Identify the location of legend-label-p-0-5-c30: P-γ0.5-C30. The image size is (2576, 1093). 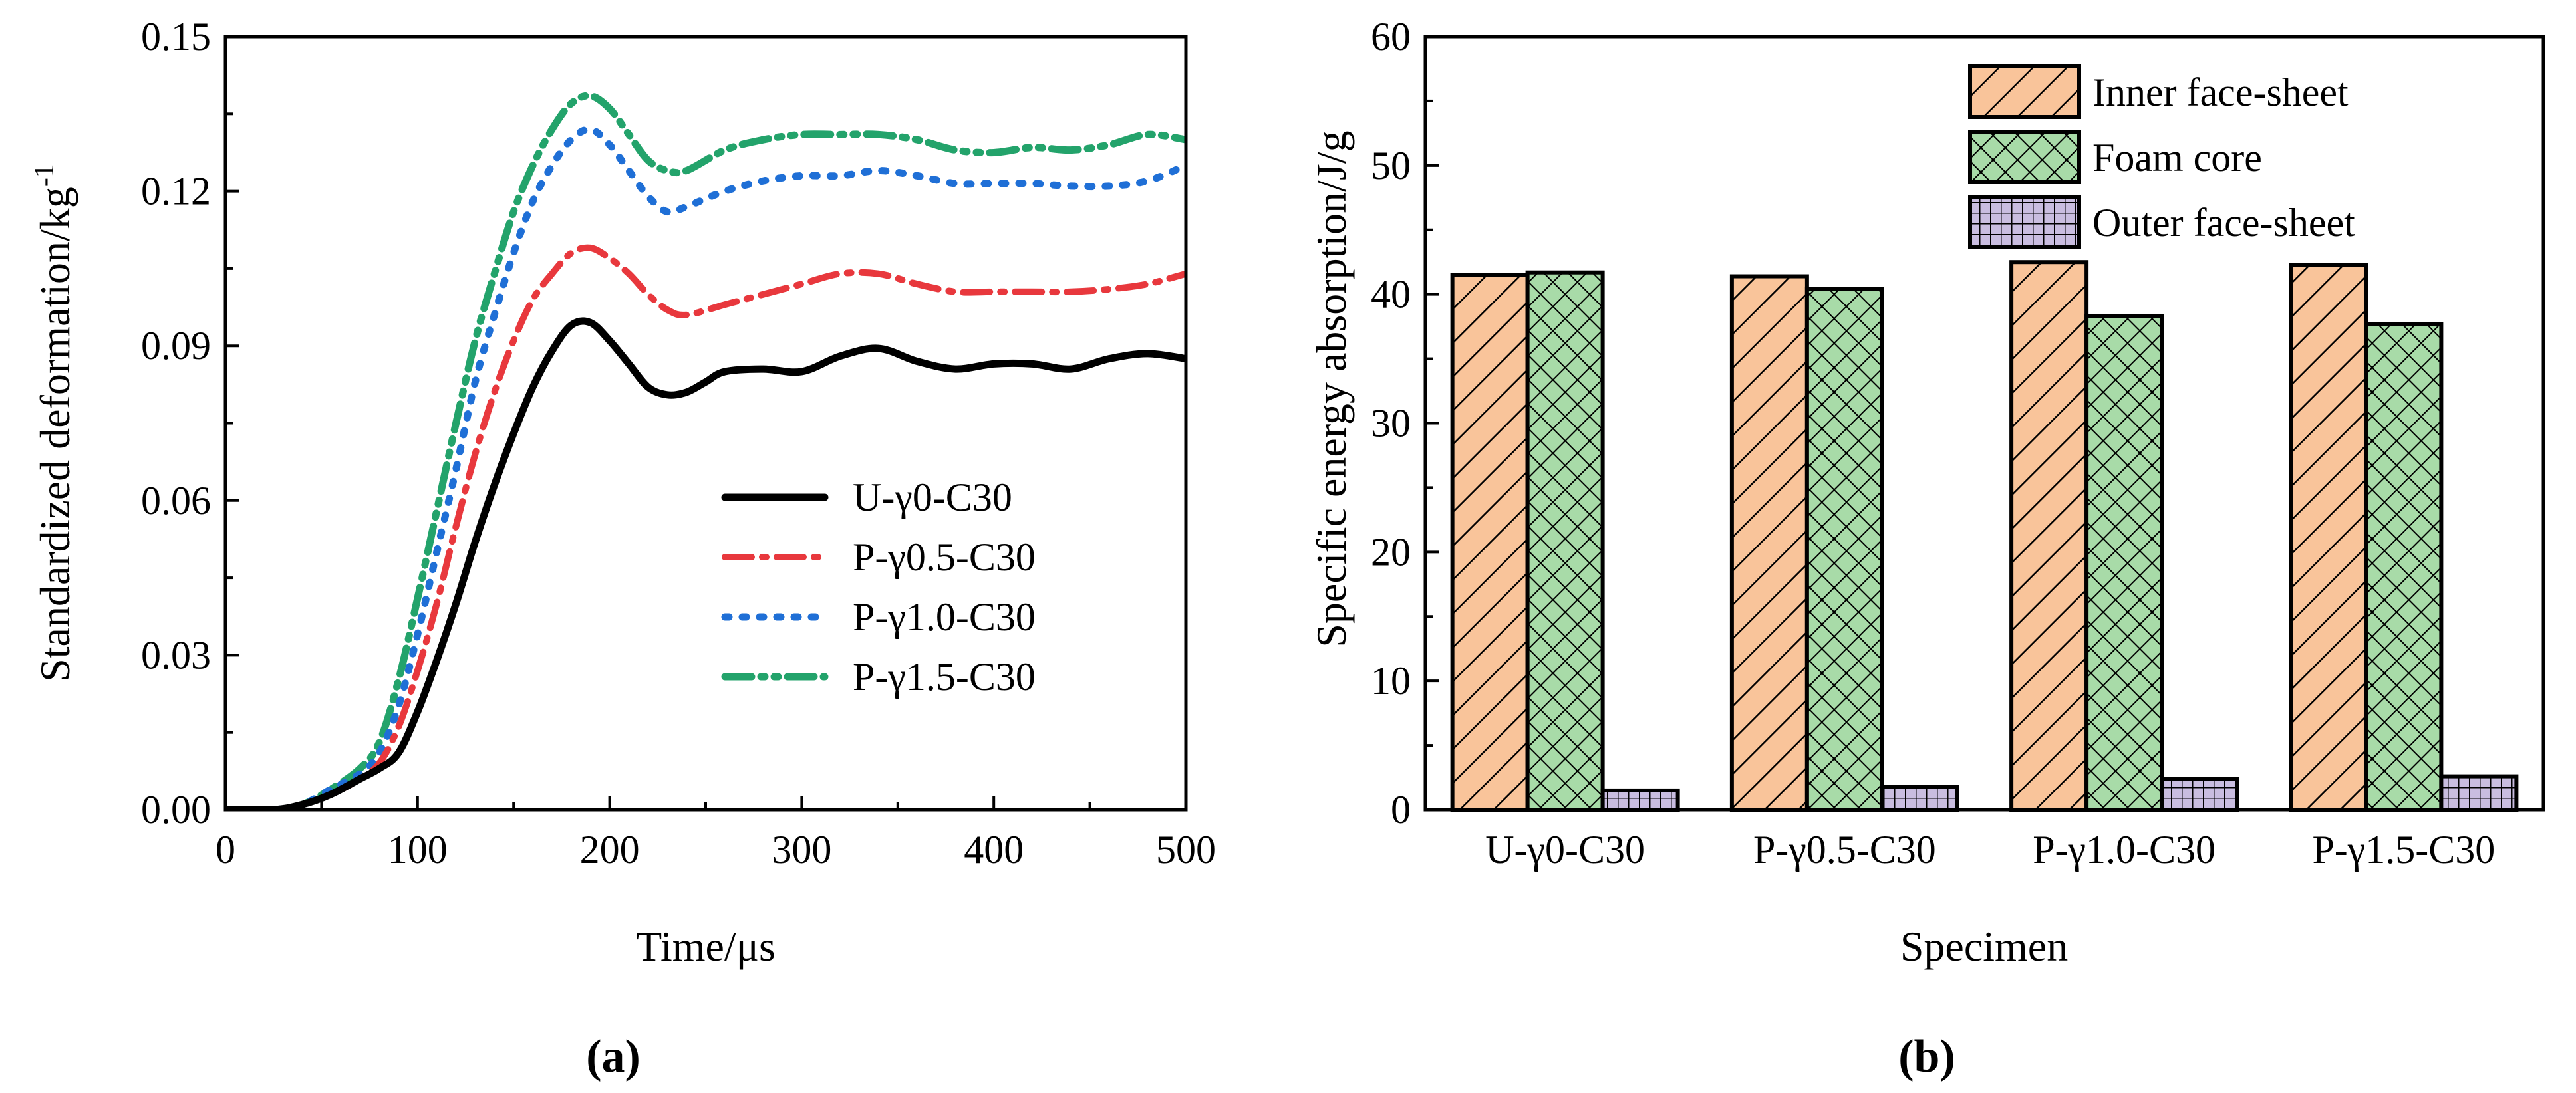
(944, 557).